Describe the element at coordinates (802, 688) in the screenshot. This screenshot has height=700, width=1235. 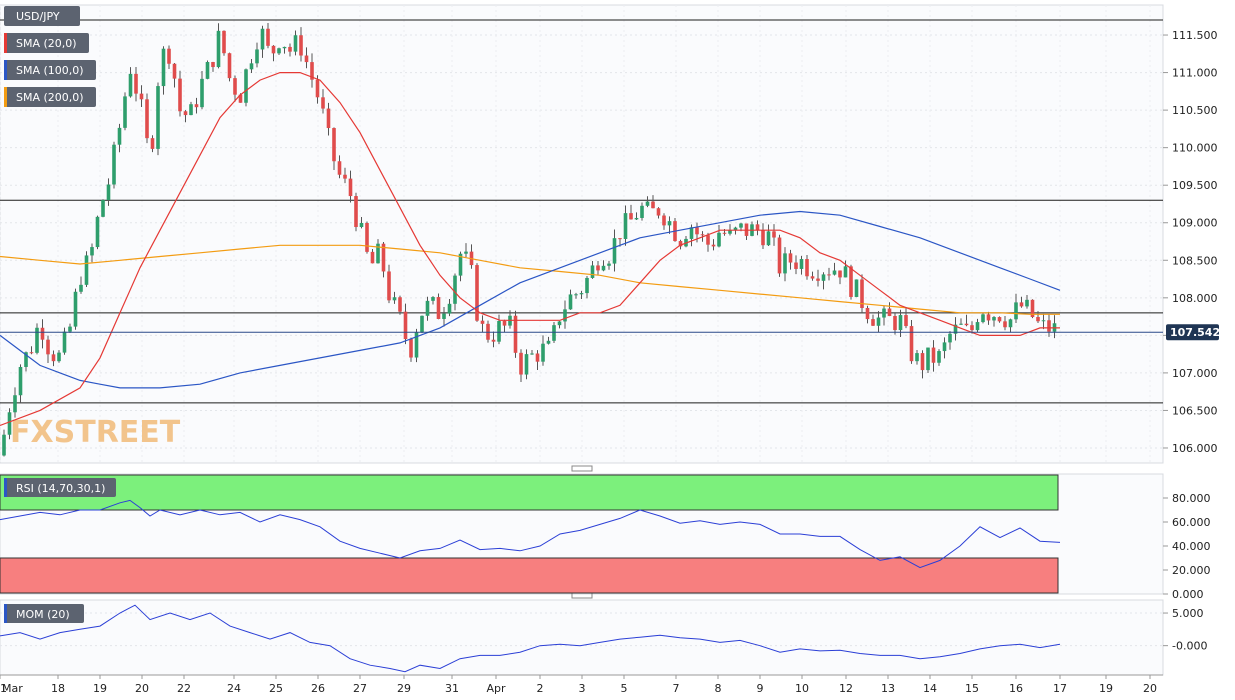
I see `x-tick-label: 10` at that location.